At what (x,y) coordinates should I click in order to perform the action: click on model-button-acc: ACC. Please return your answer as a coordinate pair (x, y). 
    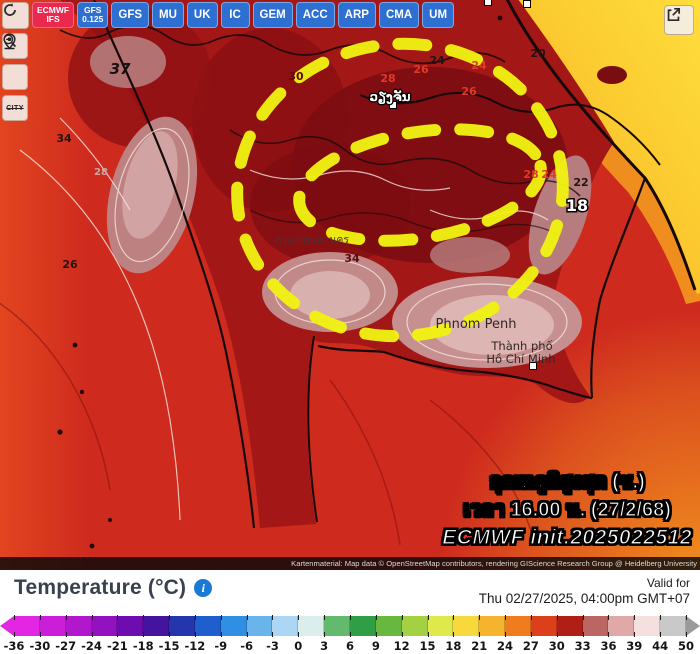
    Looking at the image, I should click on (315, 15).